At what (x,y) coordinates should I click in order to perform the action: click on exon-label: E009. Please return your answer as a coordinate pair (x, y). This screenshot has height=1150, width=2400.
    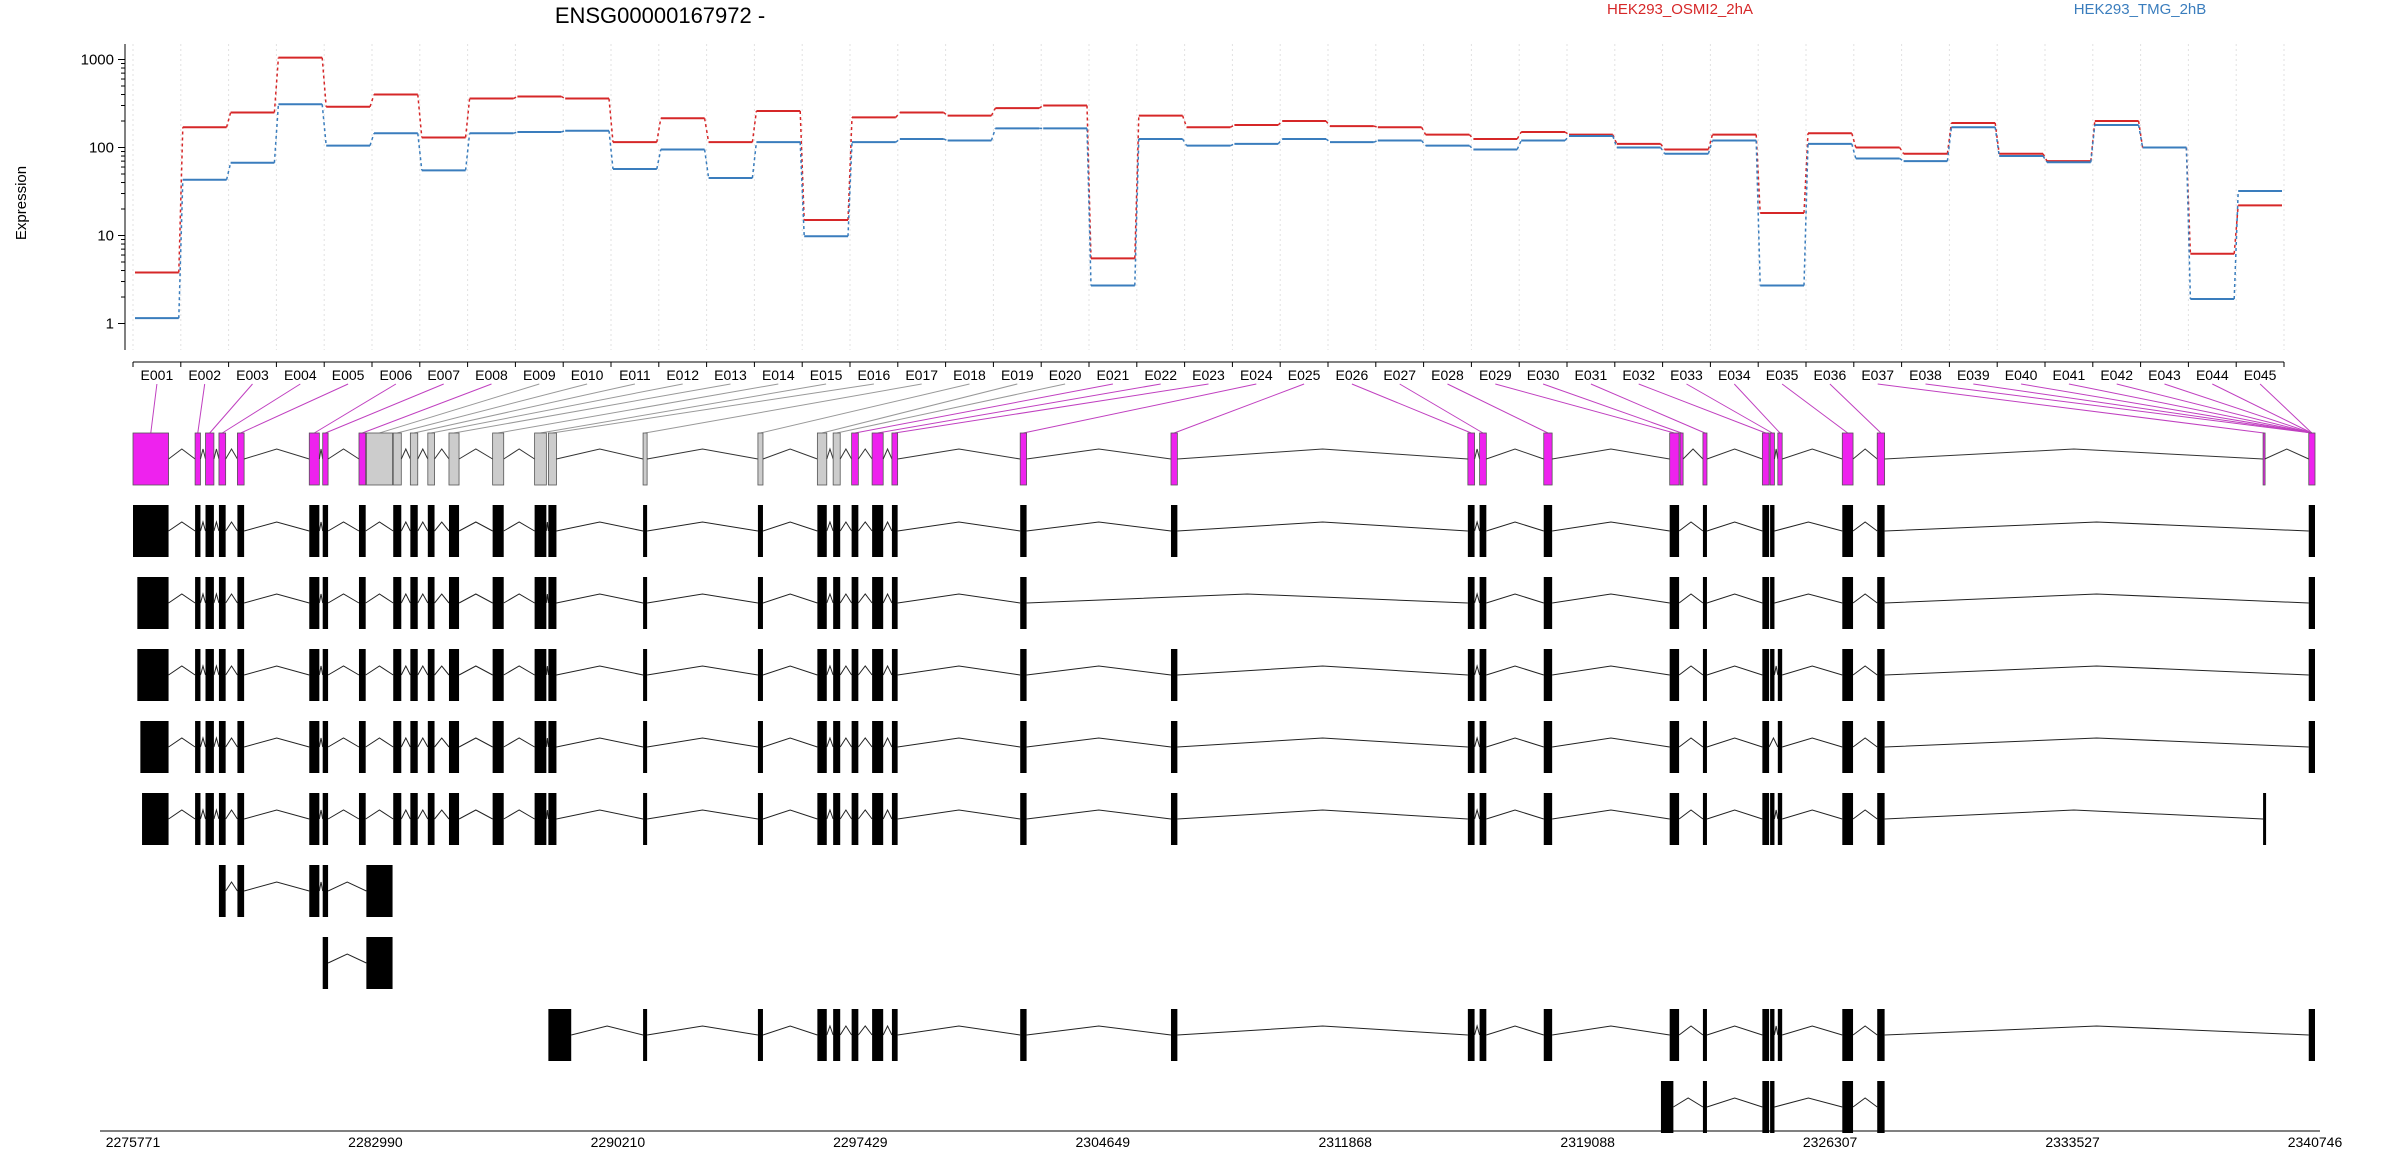
    Looking at the image, I should click on (539, 375).